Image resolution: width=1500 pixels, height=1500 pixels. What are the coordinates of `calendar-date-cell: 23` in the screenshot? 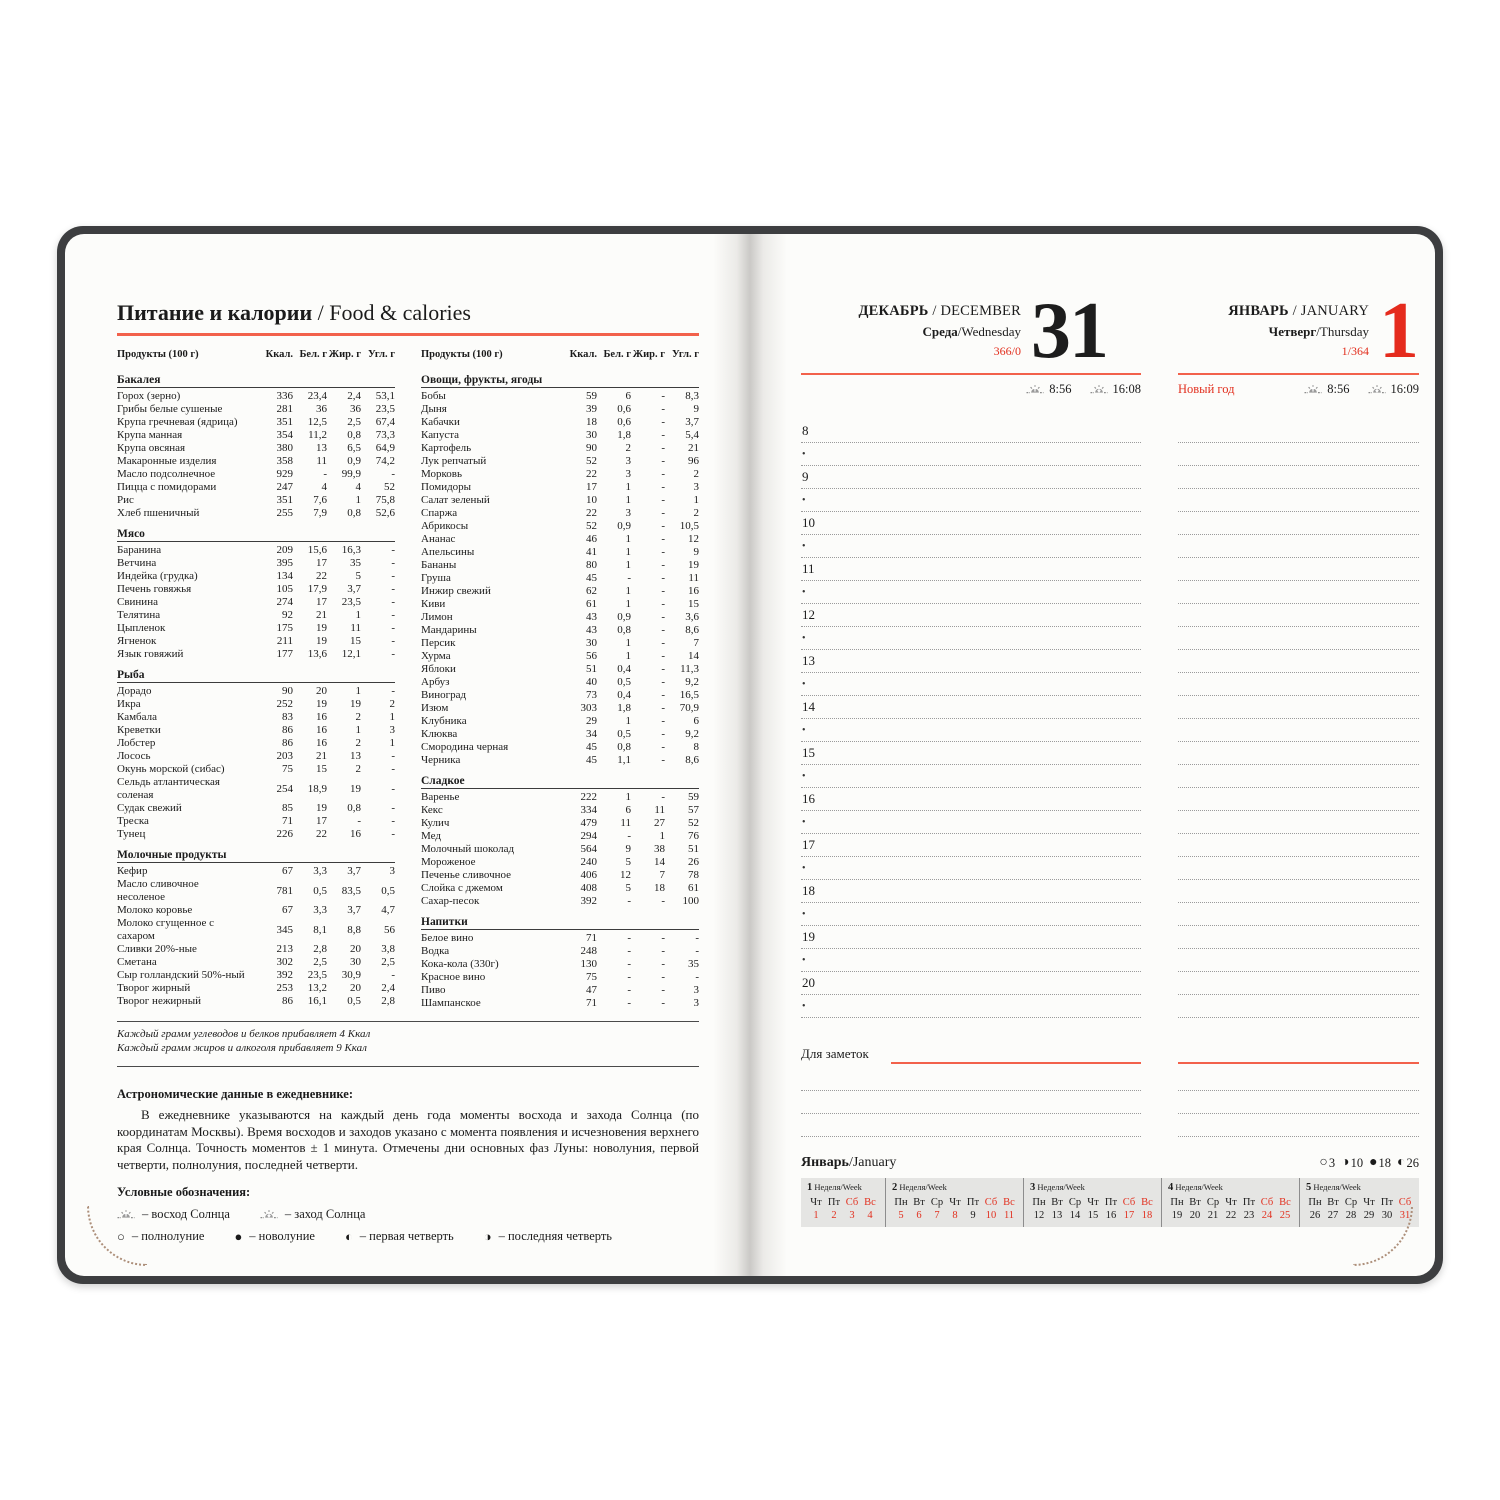 It's located at (1249, 1215).